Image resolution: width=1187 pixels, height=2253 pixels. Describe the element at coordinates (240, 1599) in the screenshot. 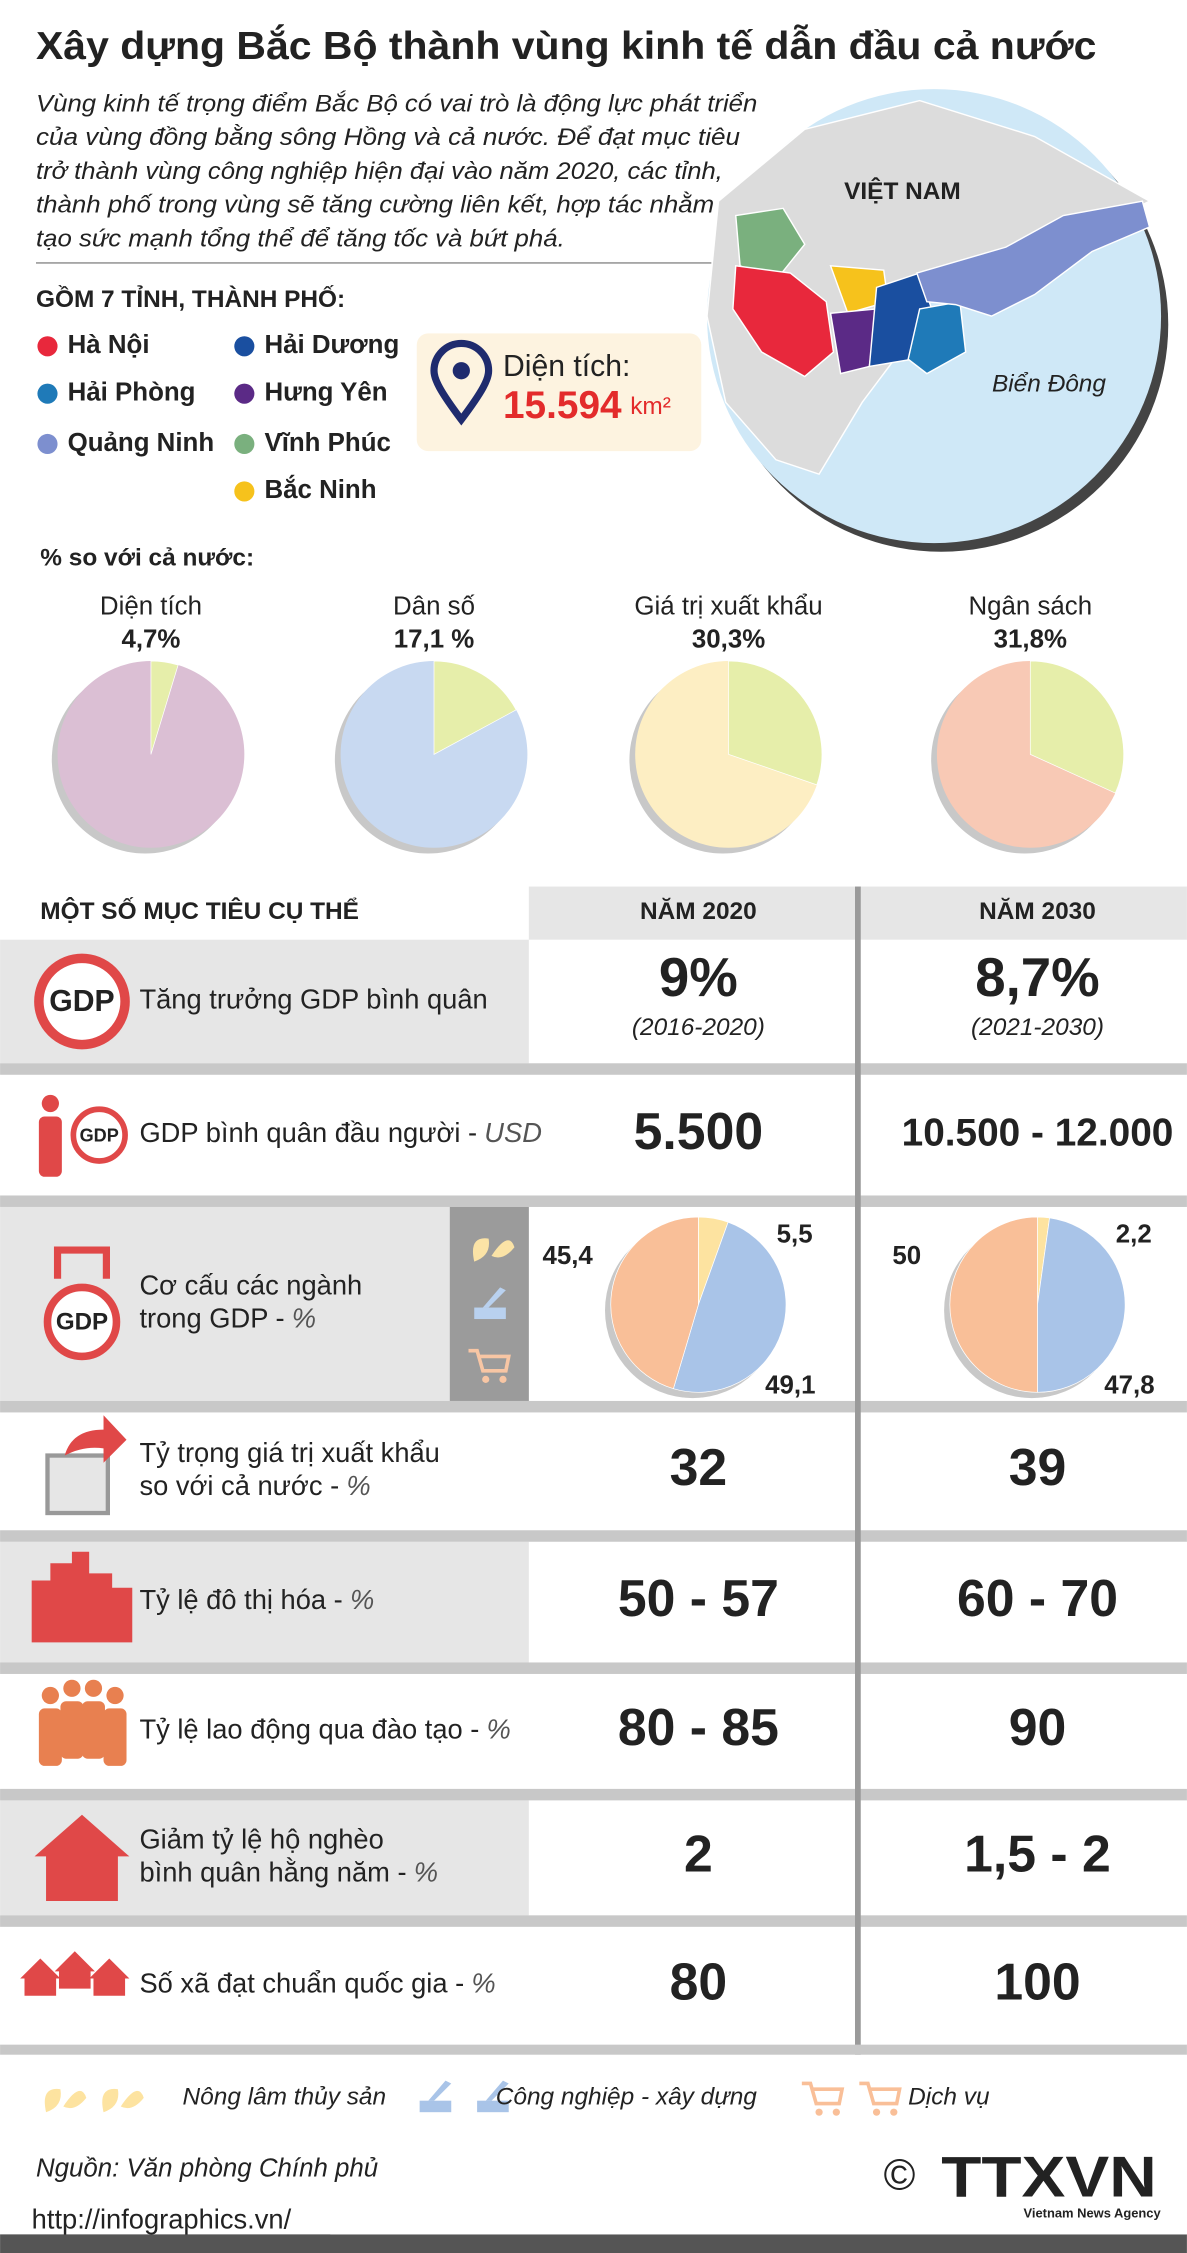

I see `row-label-text: Tỷ lệ đô thị hóa -` at that location.